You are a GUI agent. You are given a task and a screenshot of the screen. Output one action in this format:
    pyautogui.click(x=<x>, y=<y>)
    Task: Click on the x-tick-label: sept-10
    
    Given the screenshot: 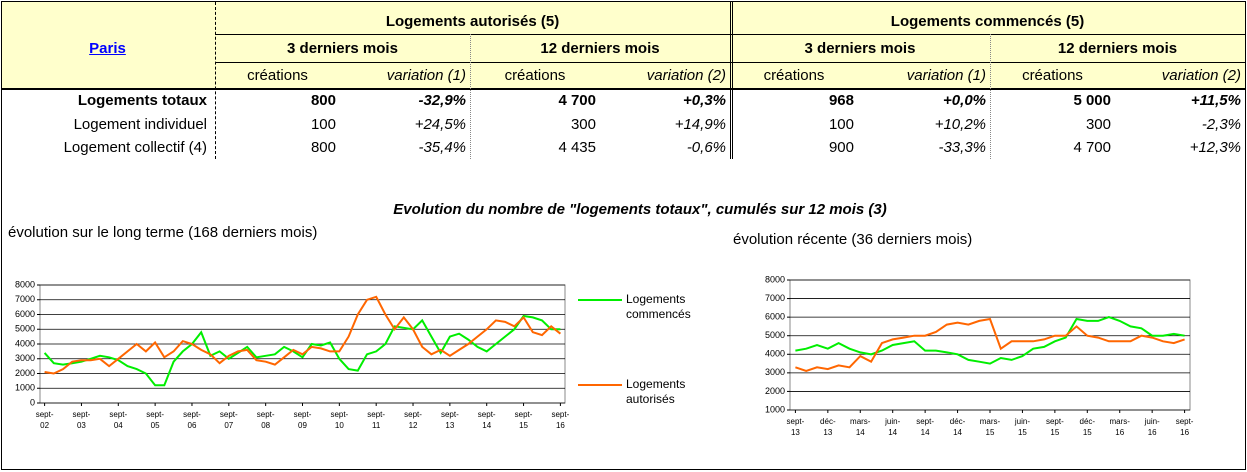 What is the action you would take?
    pyautogui.click(x=339, y=420)
    